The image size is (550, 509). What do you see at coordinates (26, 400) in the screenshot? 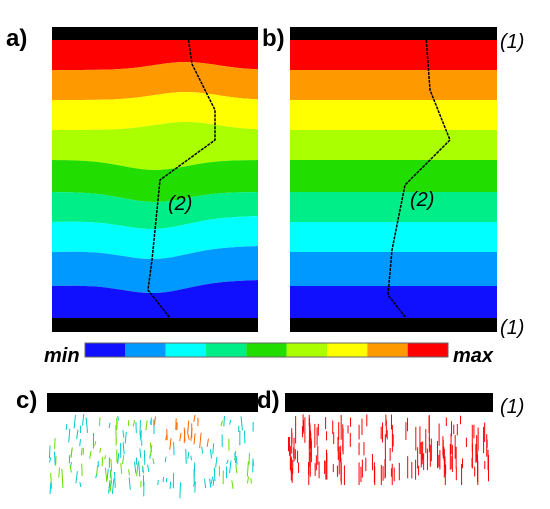
I see `panel-label: c)` at bounding box center [26, 400].